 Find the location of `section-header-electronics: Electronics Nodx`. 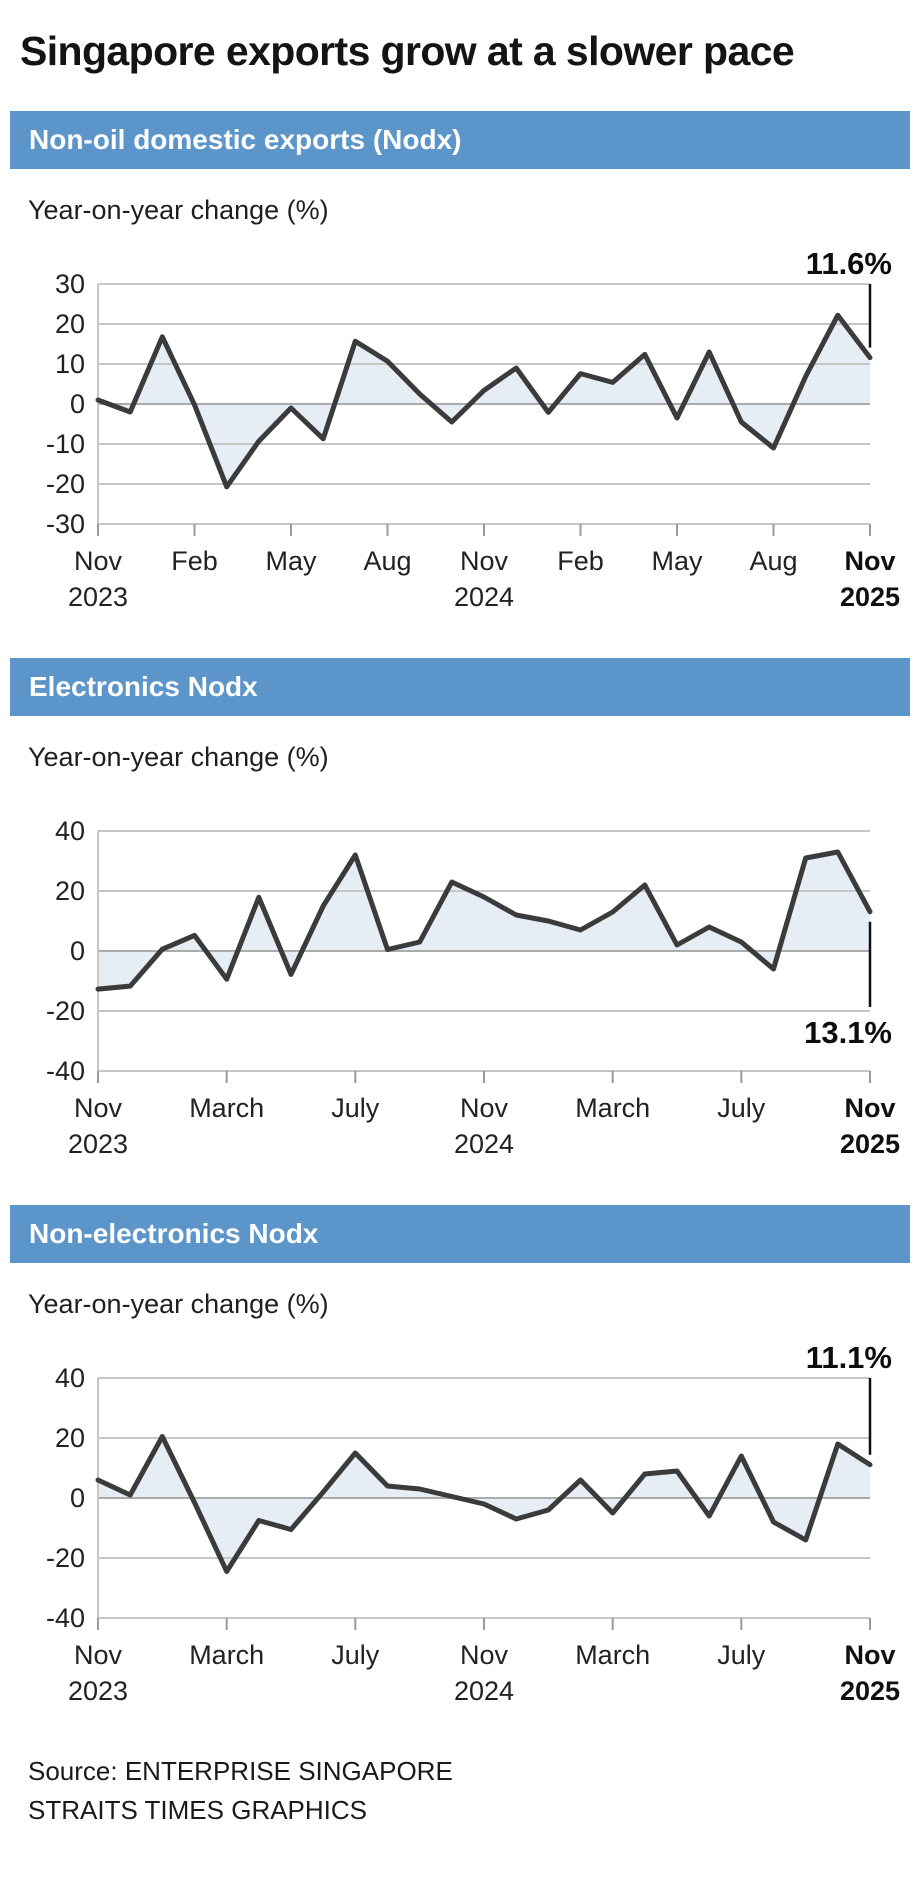

section-header-electronics: Electronics Nodx is located at coordinates (460, 687).